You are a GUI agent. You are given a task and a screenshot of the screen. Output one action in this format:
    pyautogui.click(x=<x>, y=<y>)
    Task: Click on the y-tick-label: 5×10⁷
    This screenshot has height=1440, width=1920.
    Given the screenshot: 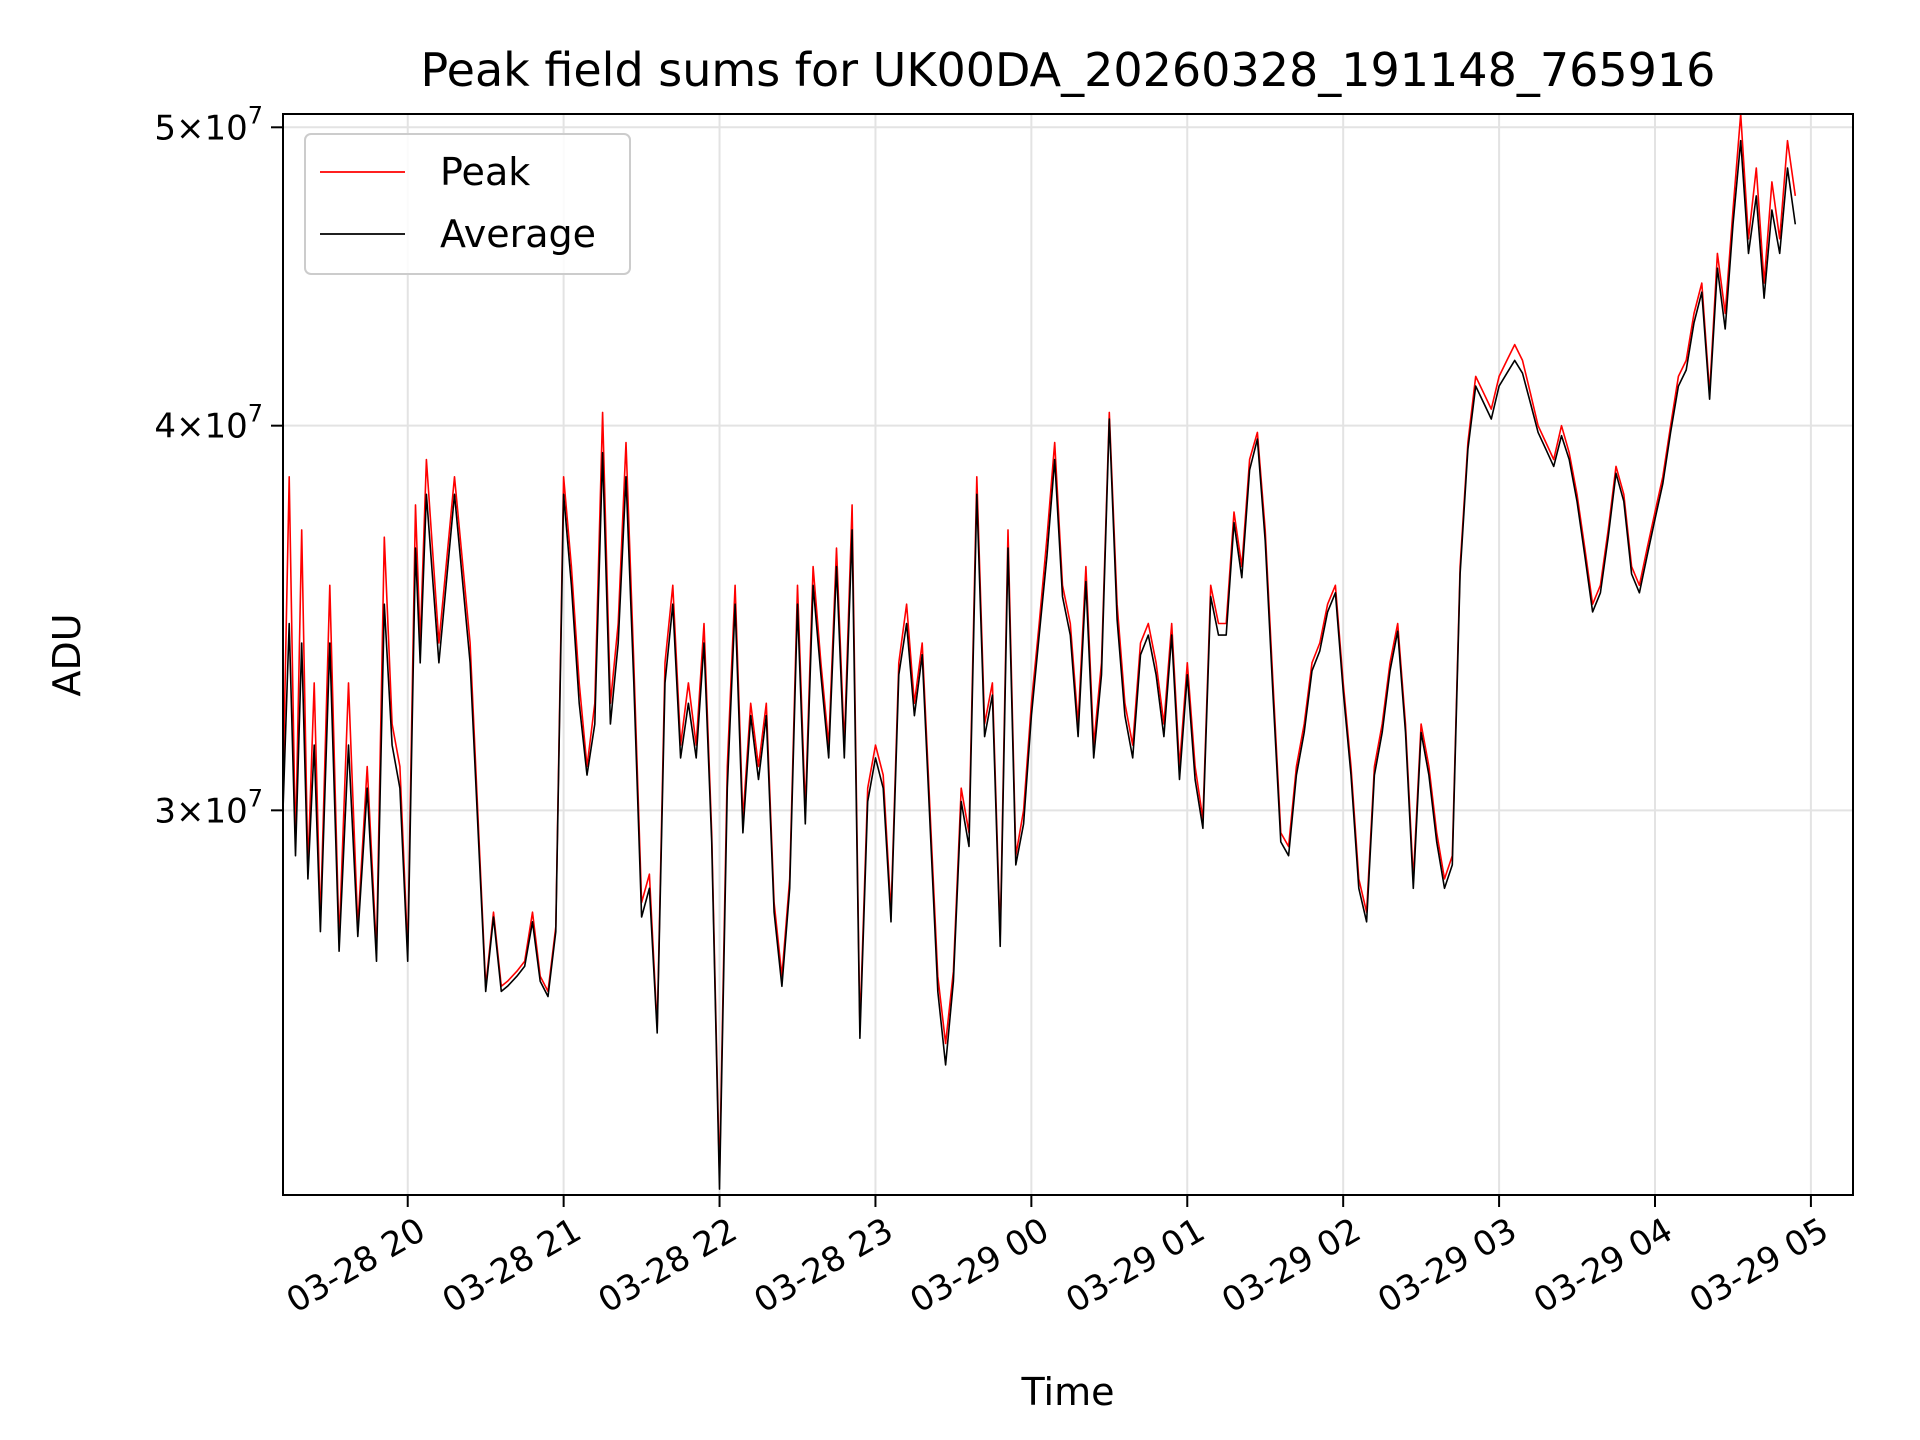 What is the action you would take?
    pyautogui.click(x=208, y=124)
    